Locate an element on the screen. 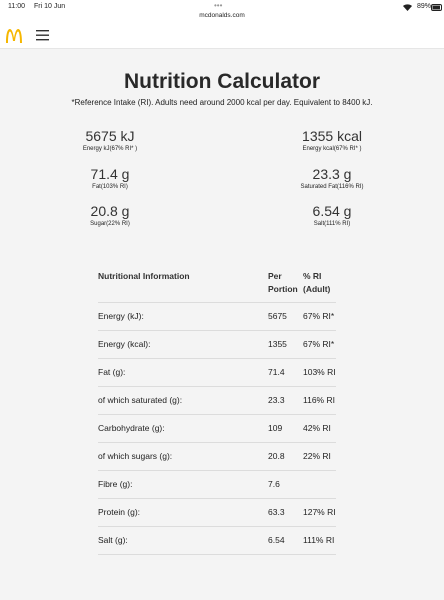  summary-label: Salt(111% RI) is located at coordinates (332, 224).